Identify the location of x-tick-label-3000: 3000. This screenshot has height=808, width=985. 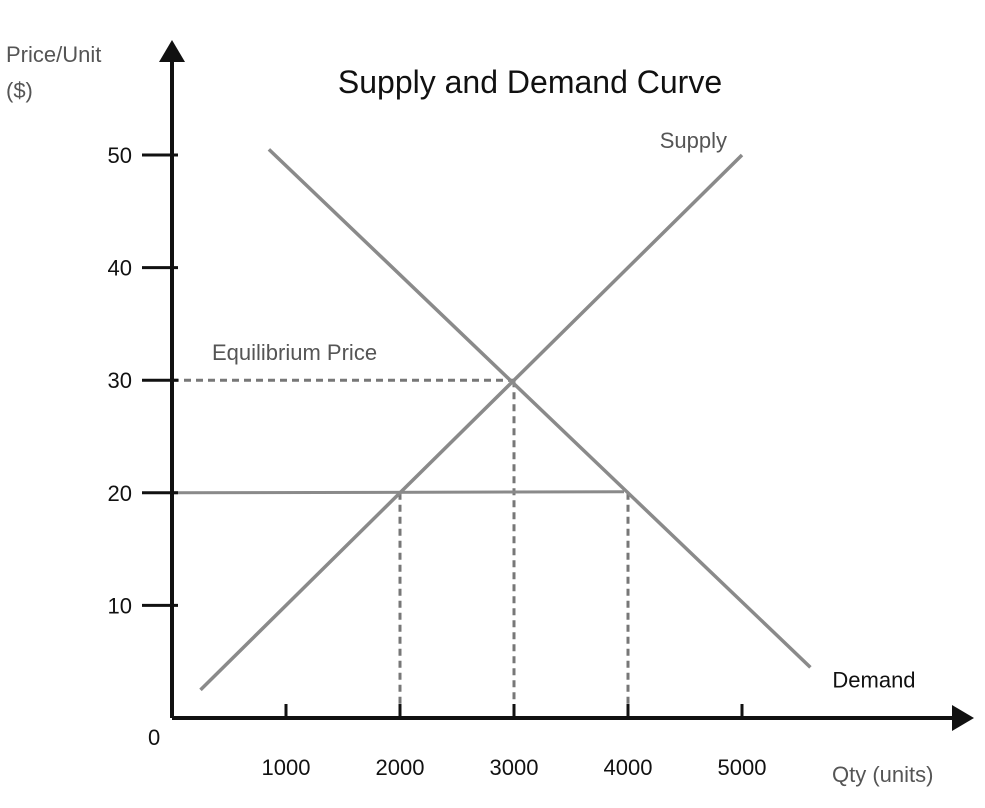
(514, 767).